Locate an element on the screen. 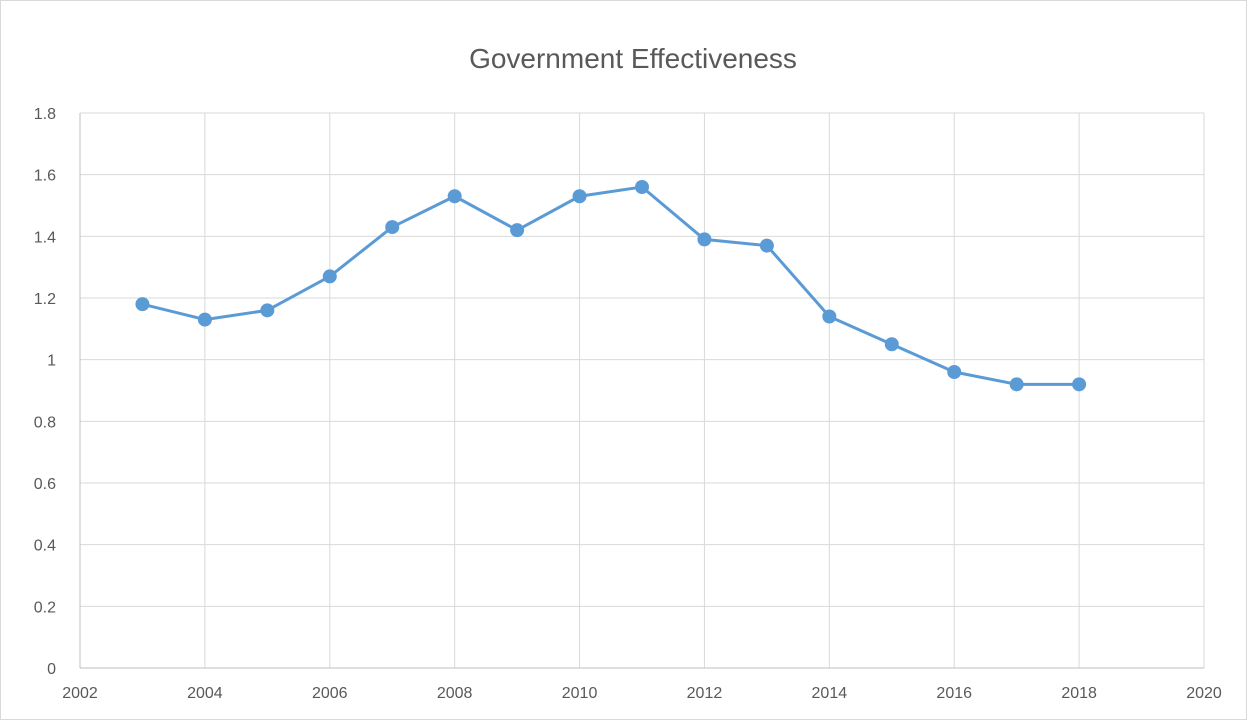 The height and width of the screenshot is (720, 1247). x-tick-label: 2018 is located at coordinates (1079, 693).